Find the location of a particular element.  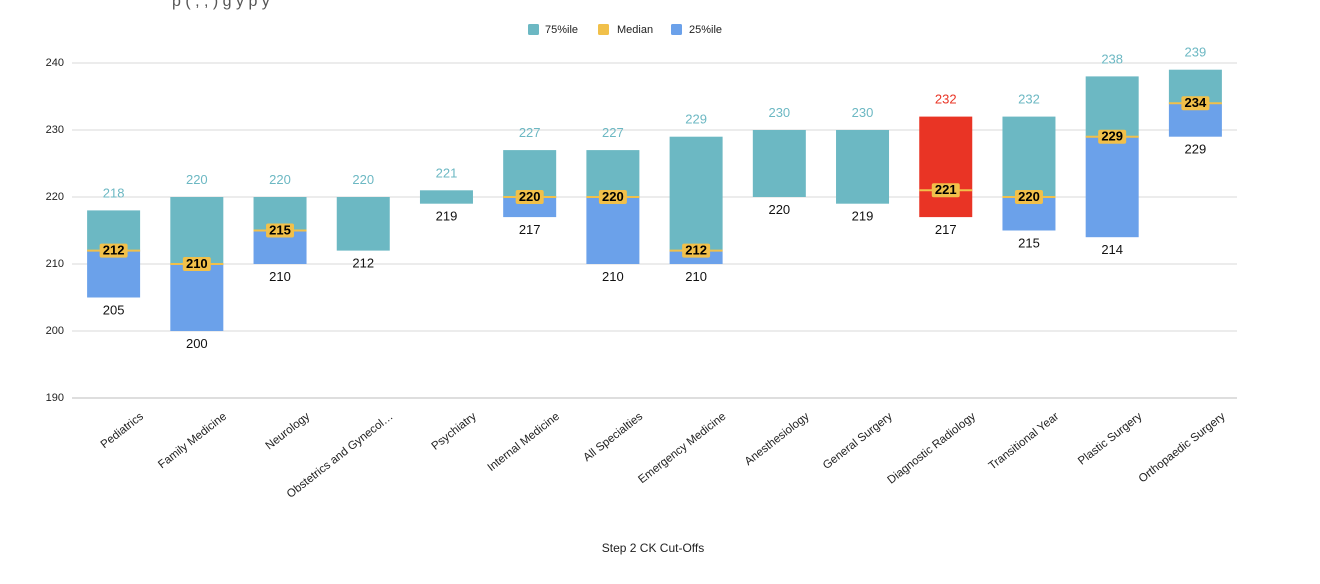

median-label-1: 210 is located at coordinates (197, 263).